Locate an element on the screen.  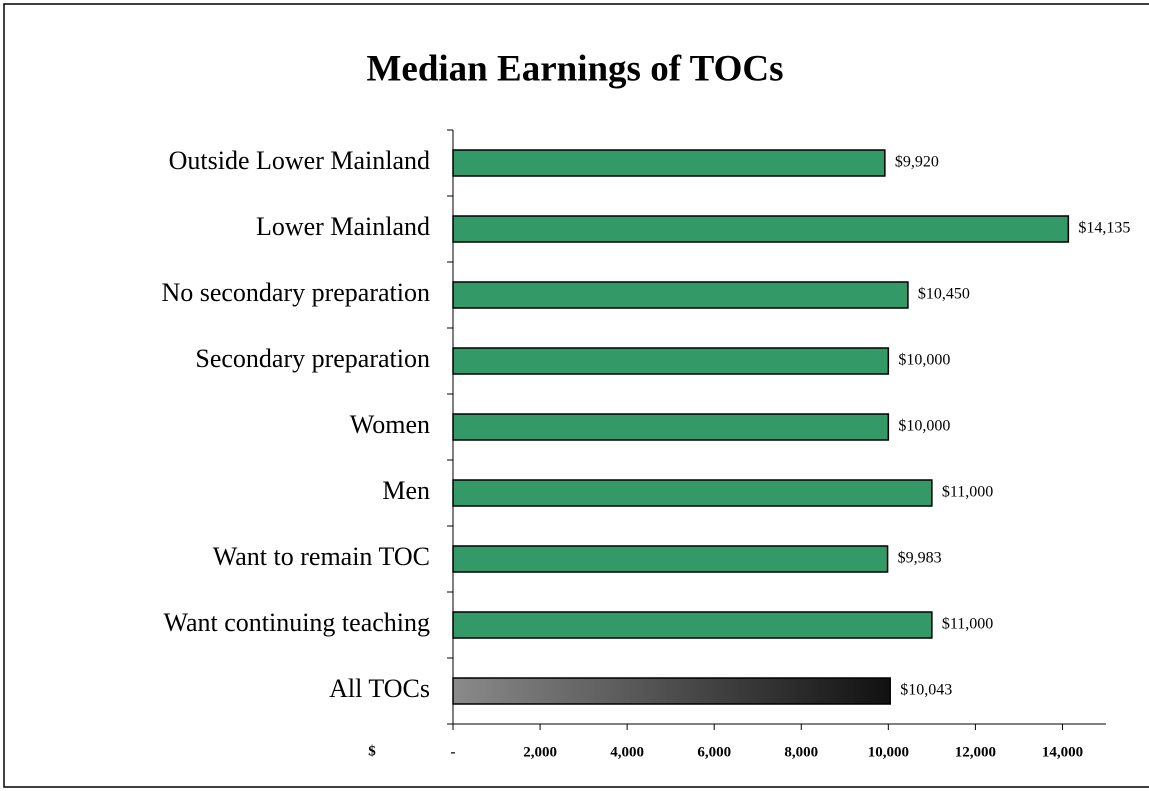
value-label: $9,983 is located at coordinates (920, 558).